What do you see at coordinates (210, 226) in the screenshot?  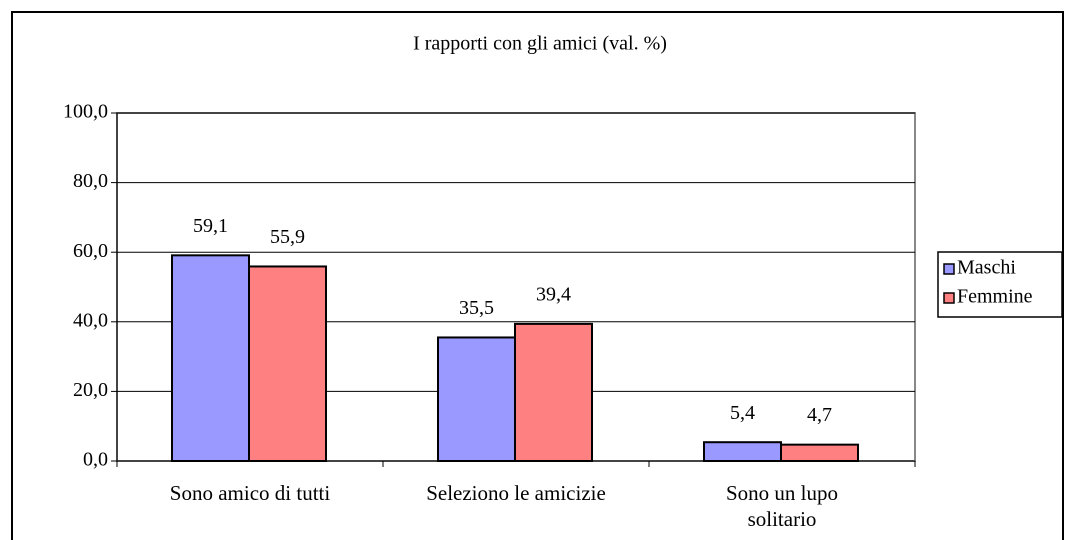 I see `value-label: 59,1` at bounding box center [210, 226].